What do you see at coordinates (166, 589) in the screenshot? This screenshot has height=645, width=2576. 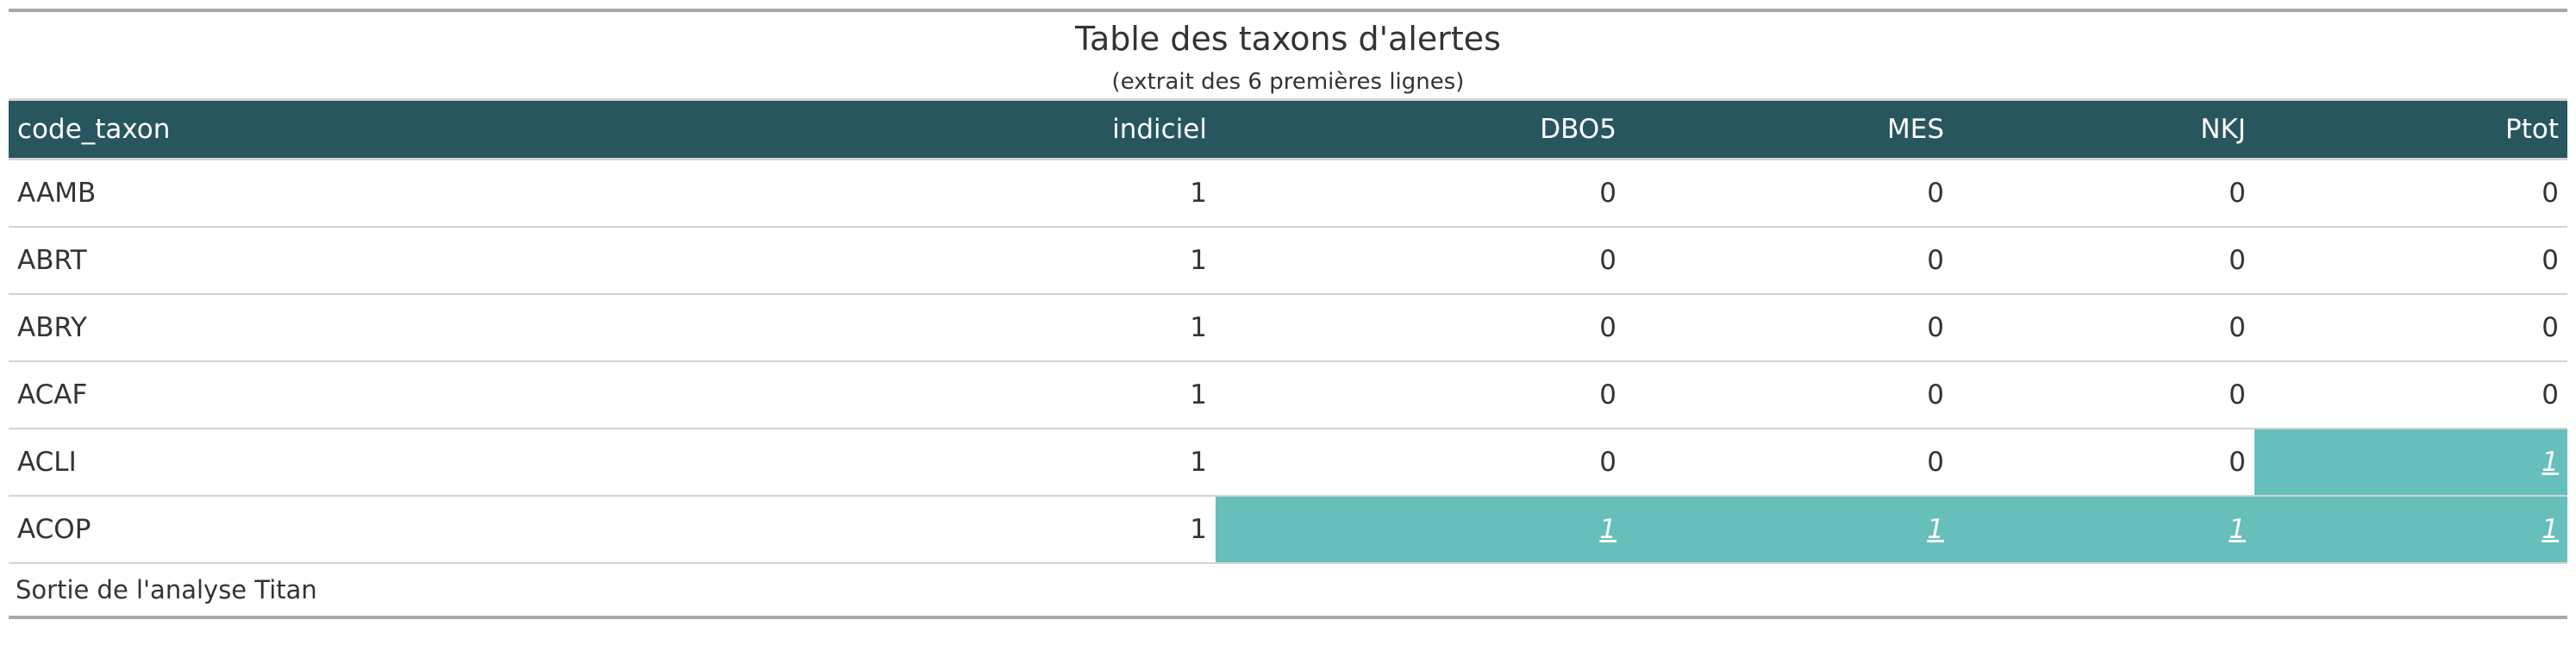 I see `source-note: Sortie de l'analyse Titan` at bounding box center [166, 589].